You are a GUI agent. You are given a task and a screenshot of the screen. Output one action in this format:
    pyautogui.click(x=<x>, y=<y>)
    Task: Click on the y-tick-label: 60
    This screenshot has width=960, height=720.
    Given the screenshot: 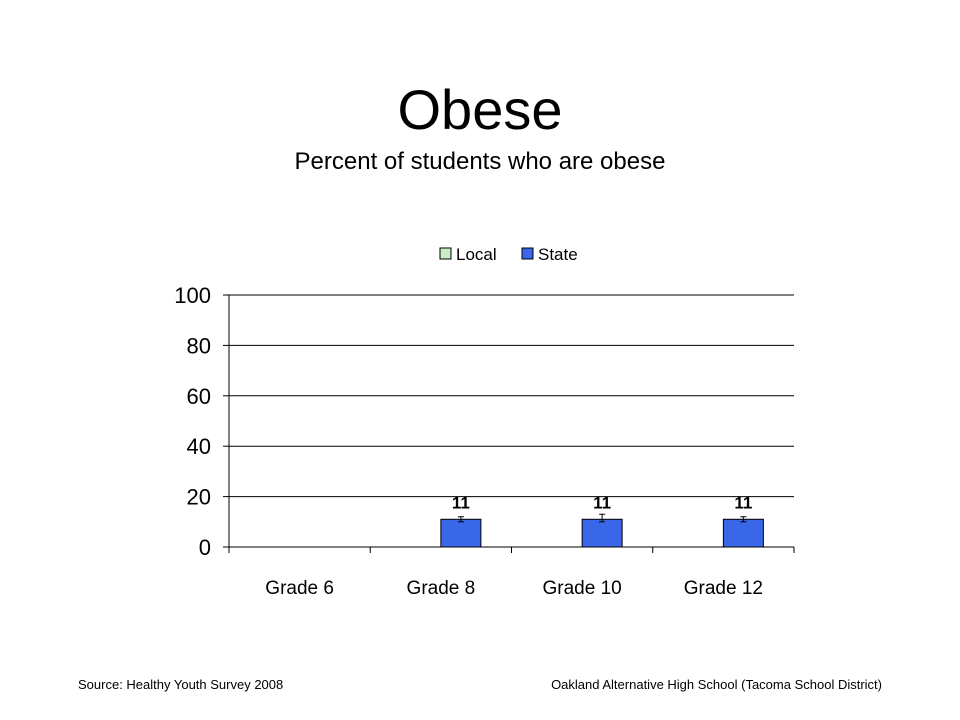 What is the action you would take?
    pyautogui.click(x=199, y=396)
    